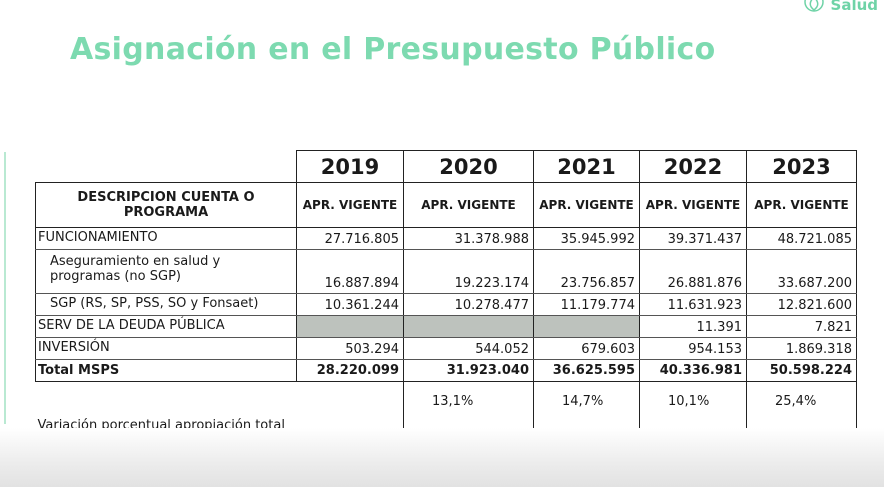 Image resolution: width=884 pixels, height=487 pixels. I want to click on total-cell: 50.598.224, so click(801, 370).